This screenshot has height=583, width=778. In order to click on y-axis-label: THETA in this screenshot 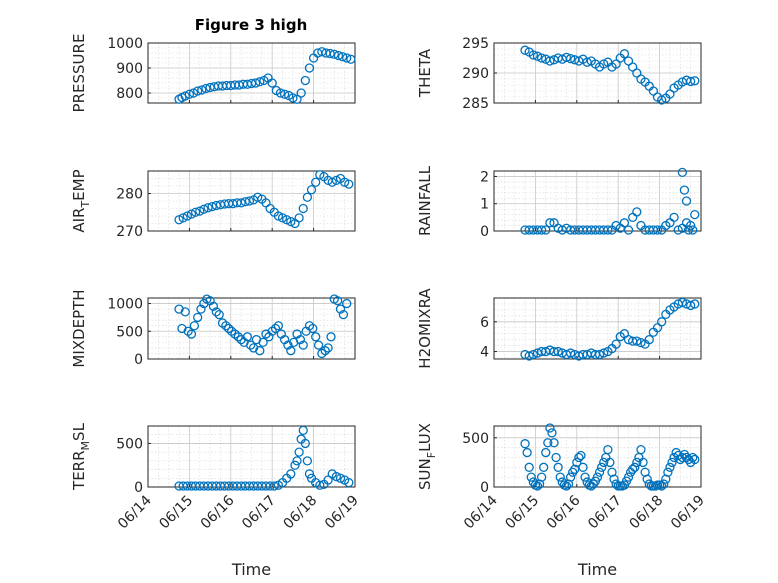, I will do `click(425, 73)`.